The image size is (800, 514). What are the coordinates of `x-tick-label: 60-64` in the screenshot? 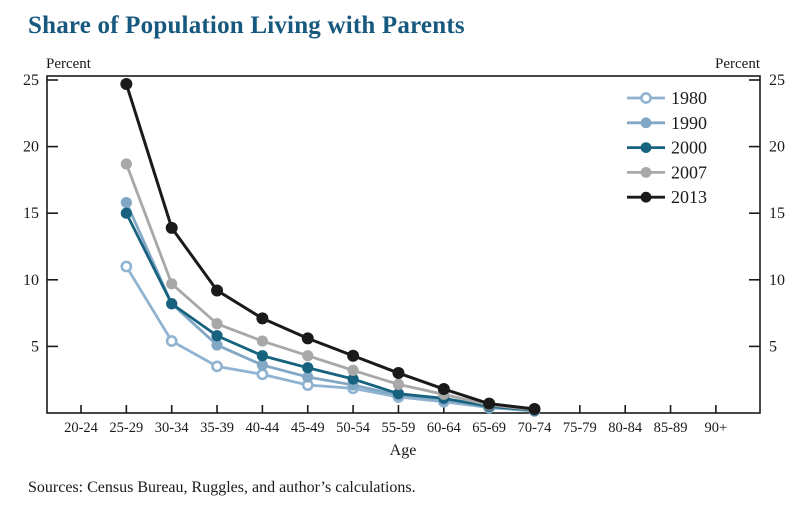 It's located at (444, 428).